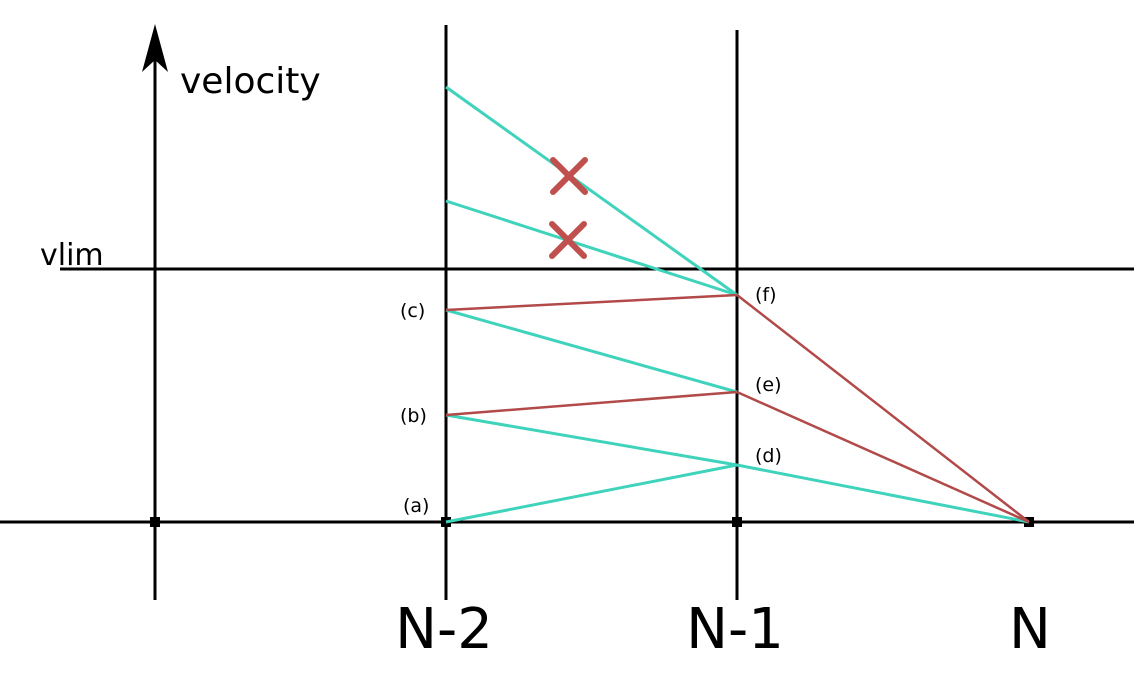  Describe the element at coordinates (1030, 629) in the screenshot. I see `x-tick-label-n: N` at that location.